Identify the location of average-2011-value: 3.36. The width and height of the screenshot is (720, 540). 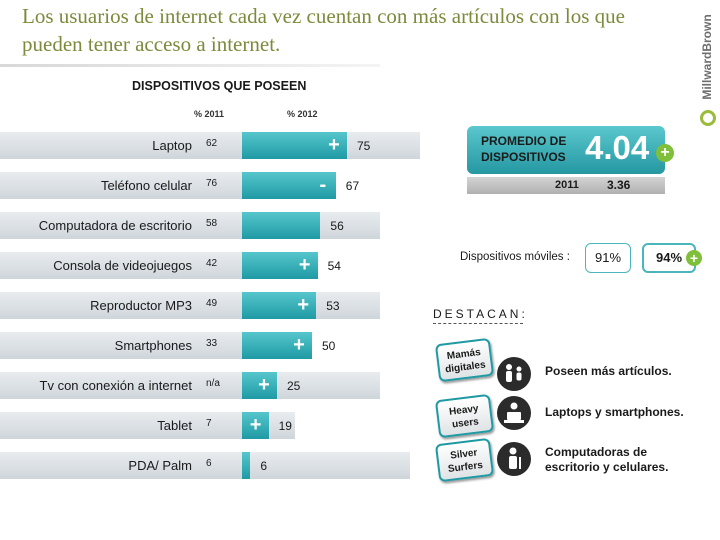
(619, 185).